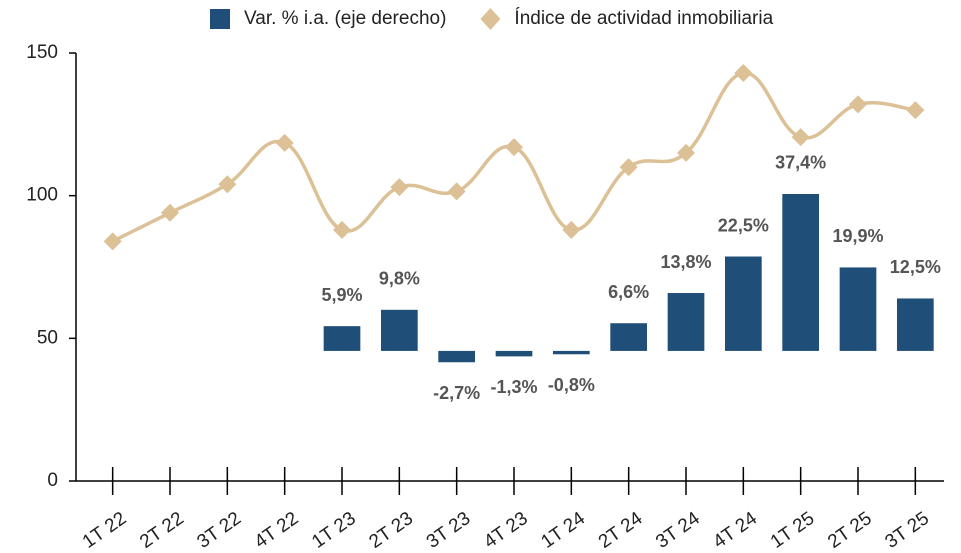  I want to click on x-tick-label: 3T 22, so click(220, 528).